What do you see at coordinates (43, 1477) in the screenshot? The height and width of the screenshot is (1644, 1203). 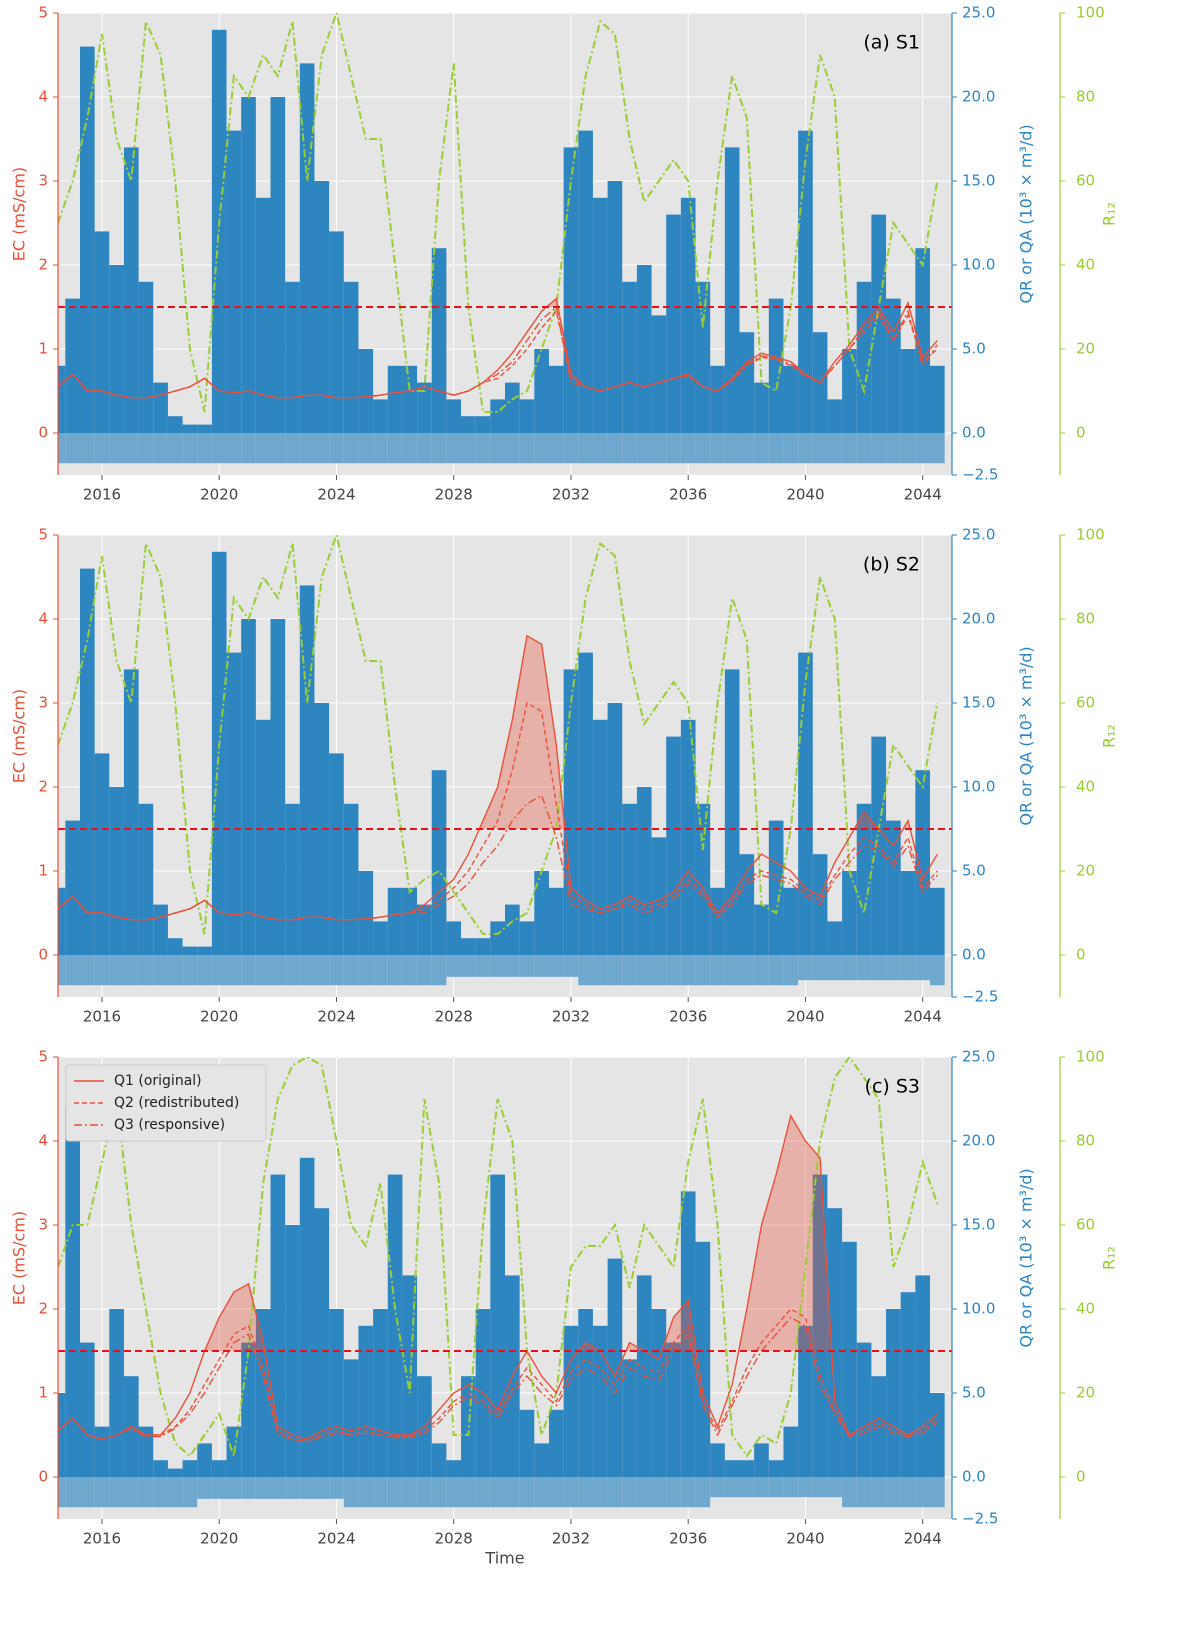 I see `y-tick-label: 0` at bounding box center [43, 1477].